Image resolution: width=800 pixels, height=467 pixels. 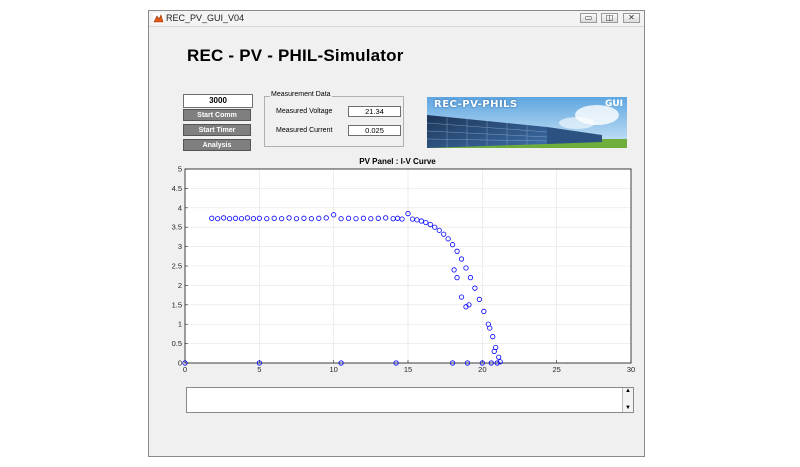 What do you see at coordinates (408, 369) in the screenshot?
I see `x-tick-label: 15` at bounding box center [408, 369].